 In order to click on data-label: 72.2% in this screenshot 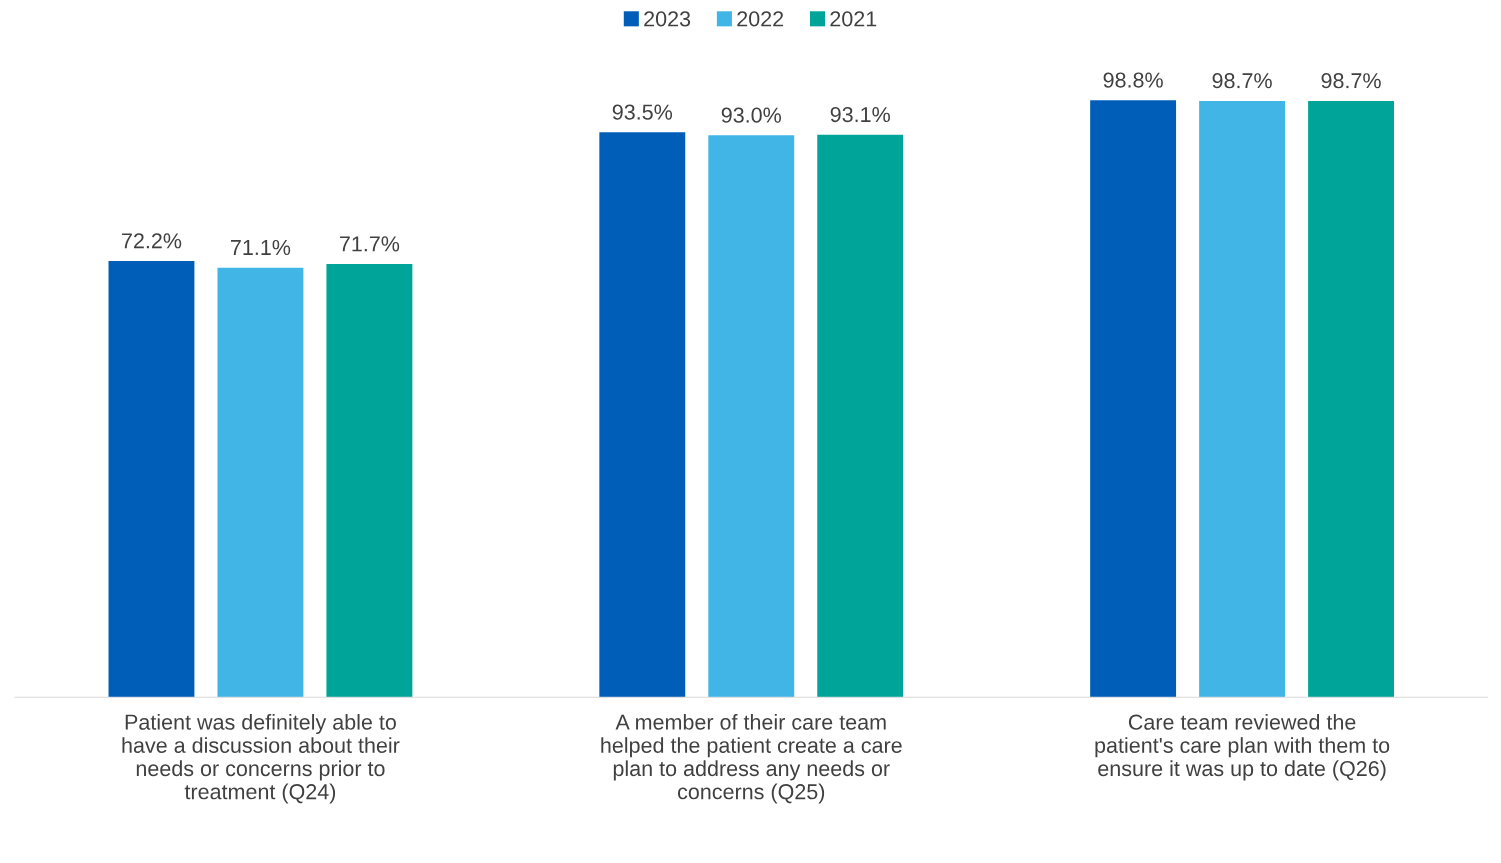, I will do `click(152, 241)`.